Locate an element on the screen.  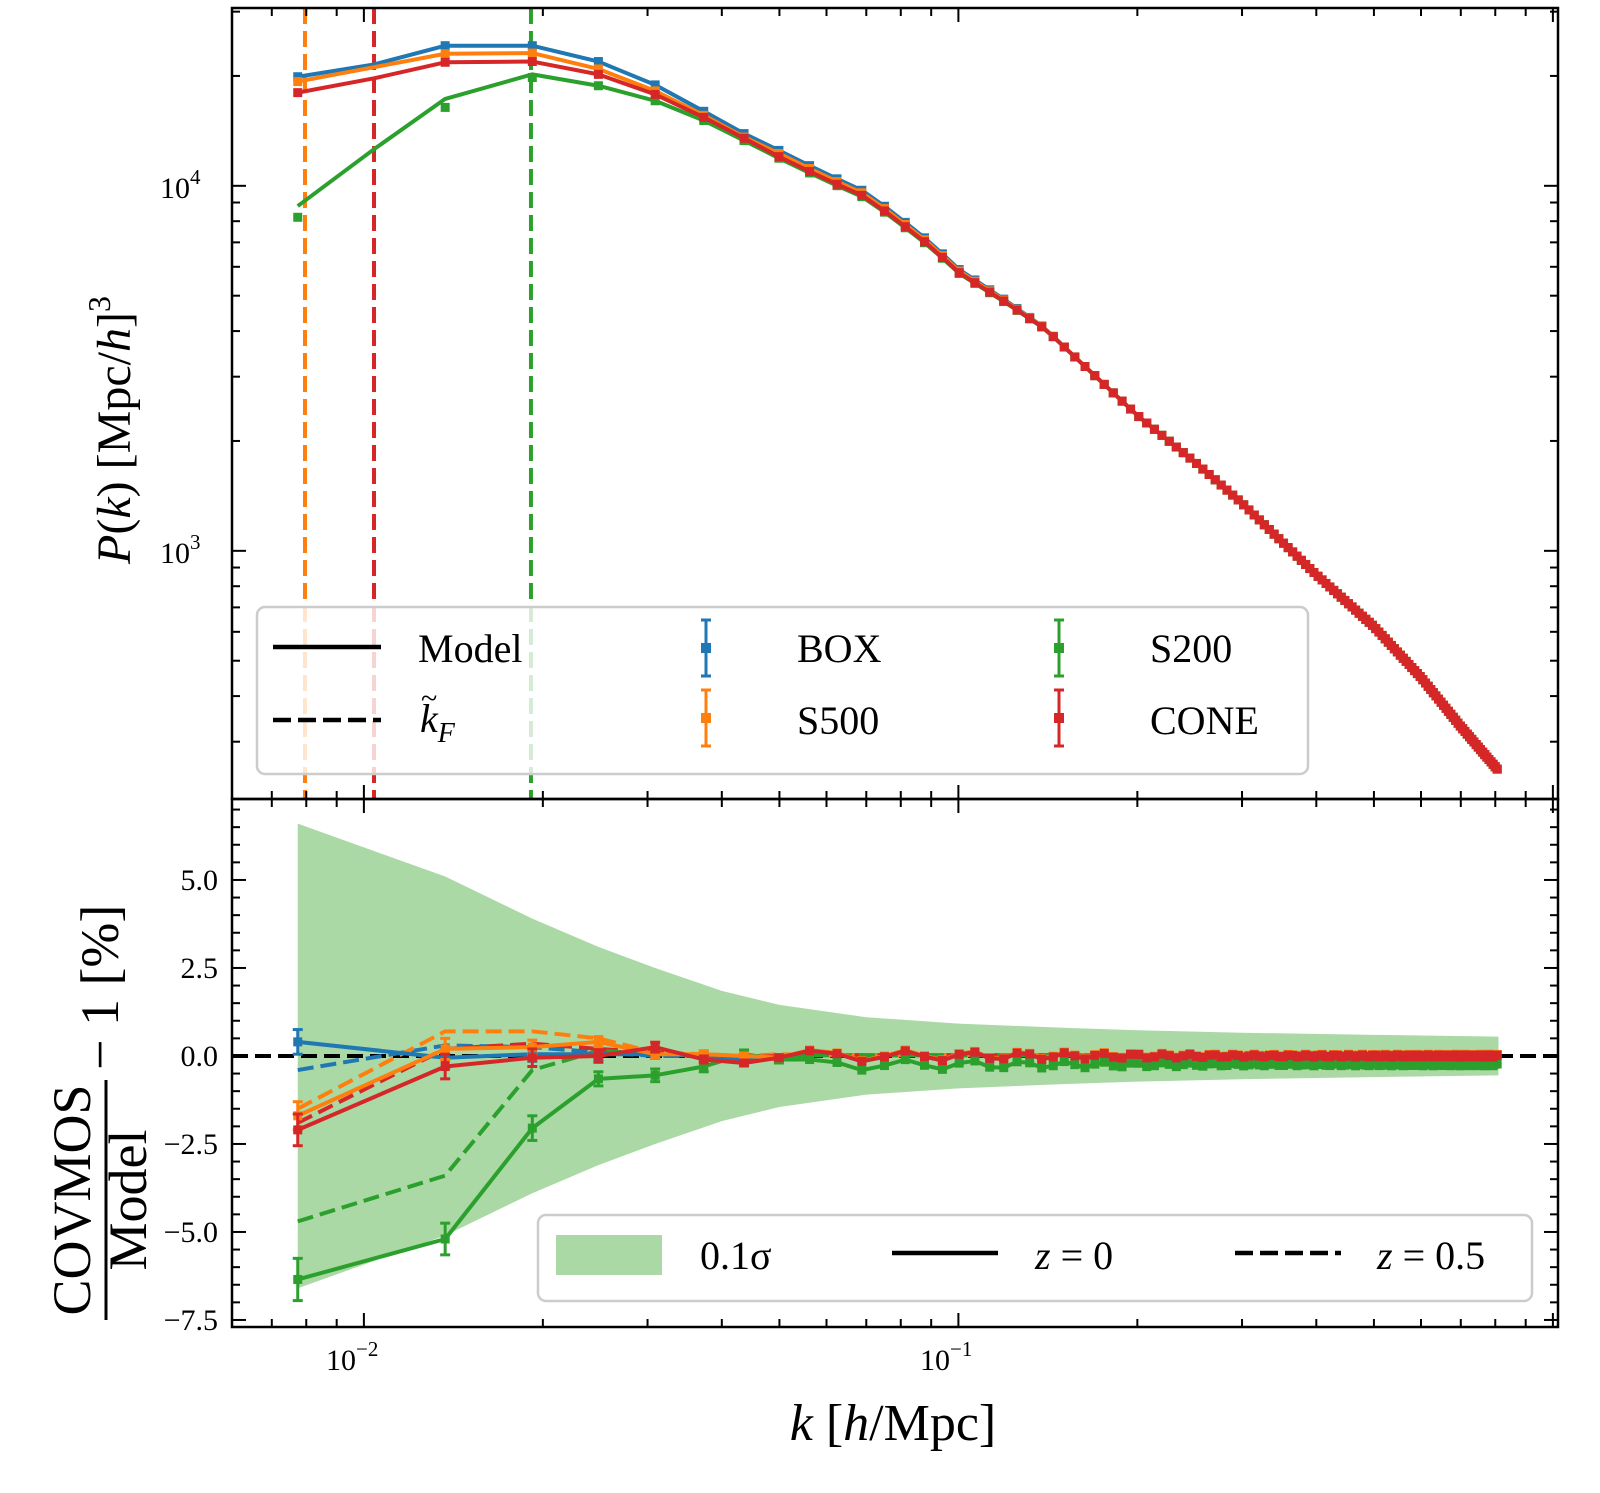
bottom-ytick-label: −2.5 is located at coordinates (191, 1144).